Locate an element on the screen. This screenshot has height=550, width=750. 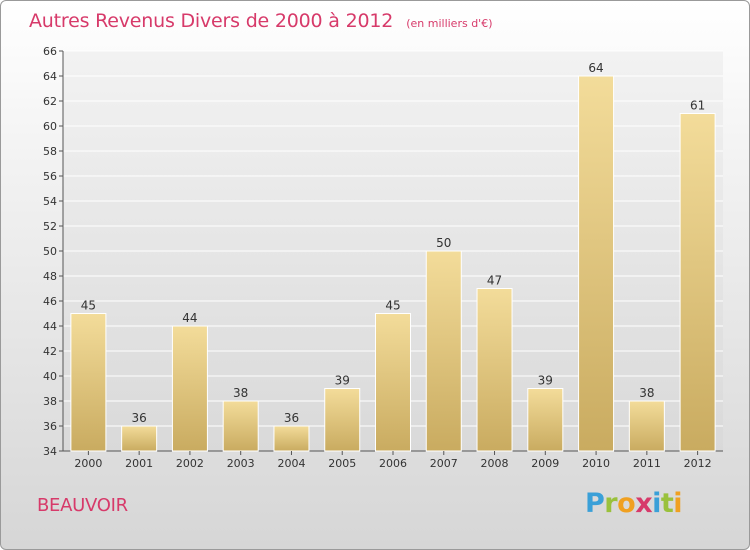
x-tick-label: 2008 is located at coordinates (495, 463).